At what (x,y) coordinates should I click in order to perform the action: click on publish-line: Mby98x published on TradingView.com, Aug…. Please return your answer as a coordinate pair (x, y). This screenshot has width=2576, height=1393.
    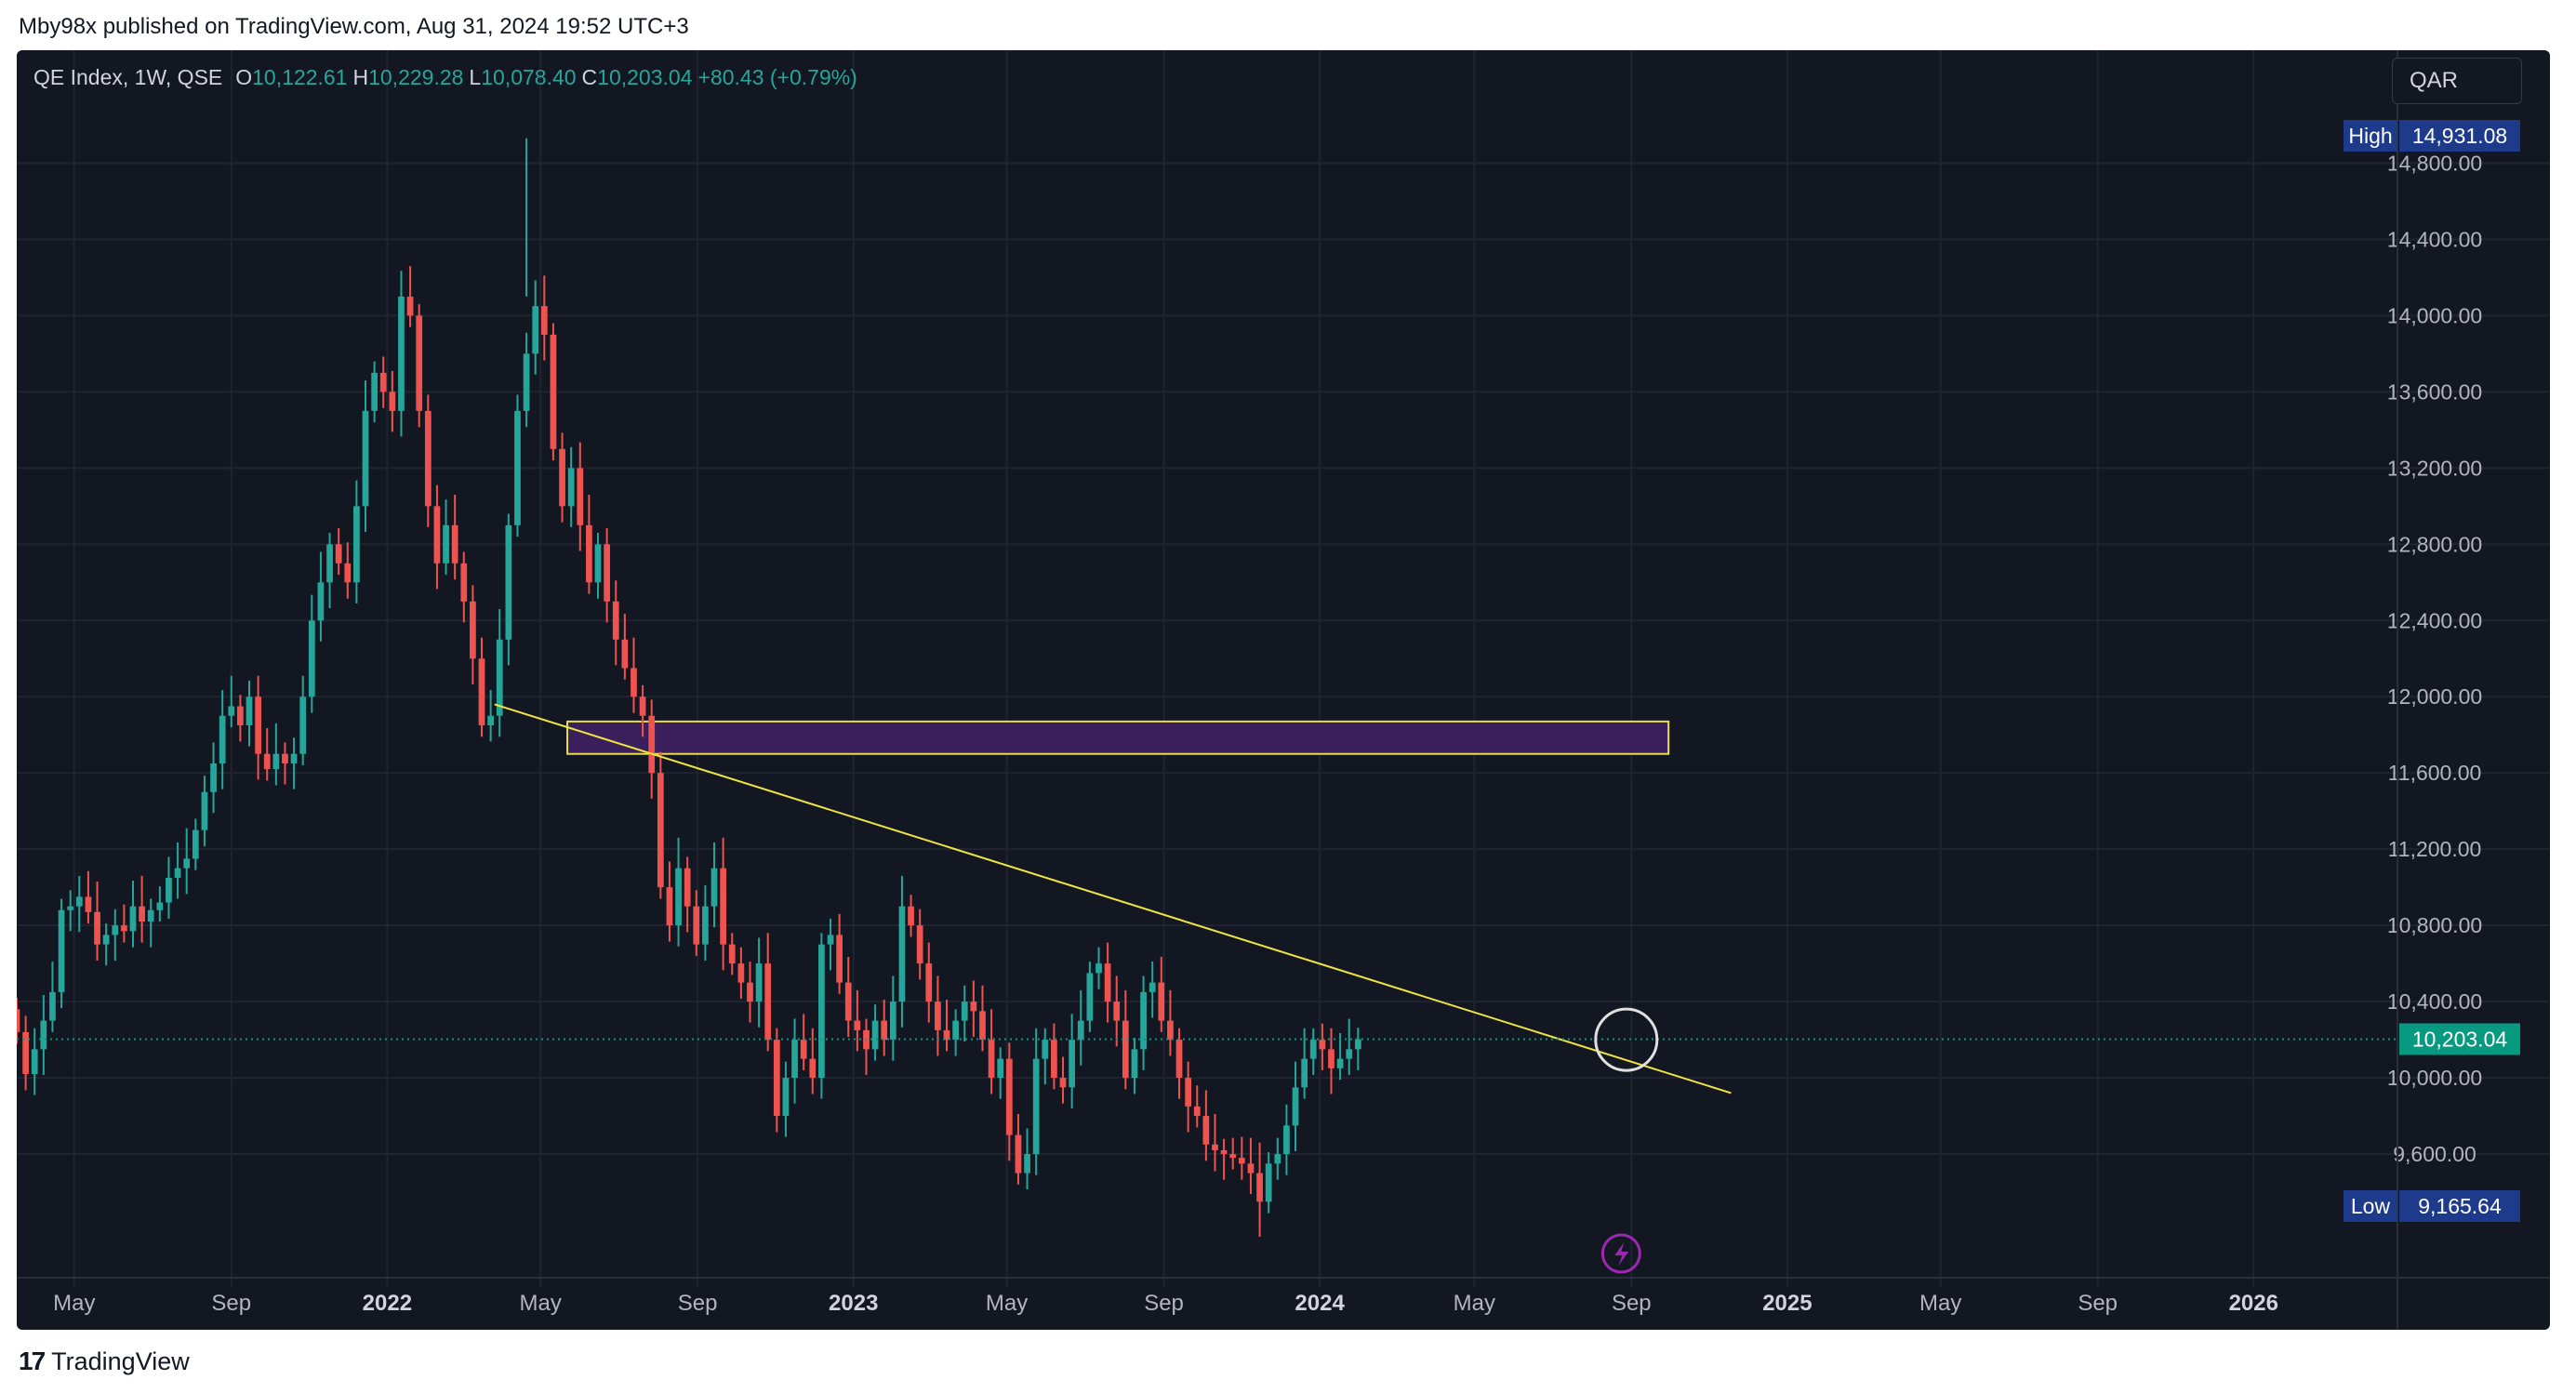
    Looking at the image, I should click on (354, 26).